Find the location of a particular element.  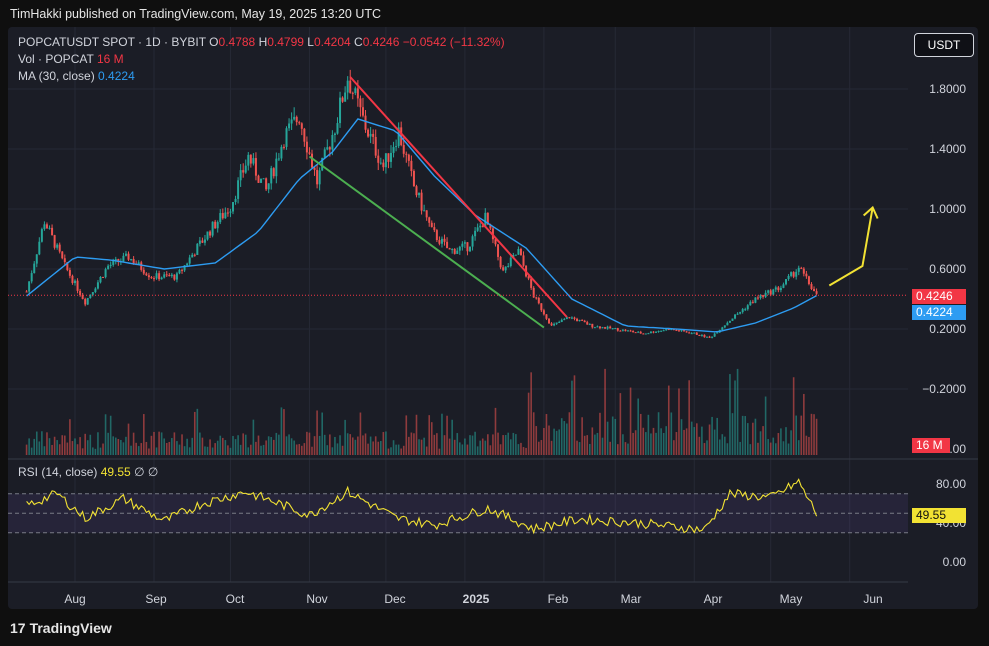

legend-vol-value: 16 M is located at coordinates (110, 59).